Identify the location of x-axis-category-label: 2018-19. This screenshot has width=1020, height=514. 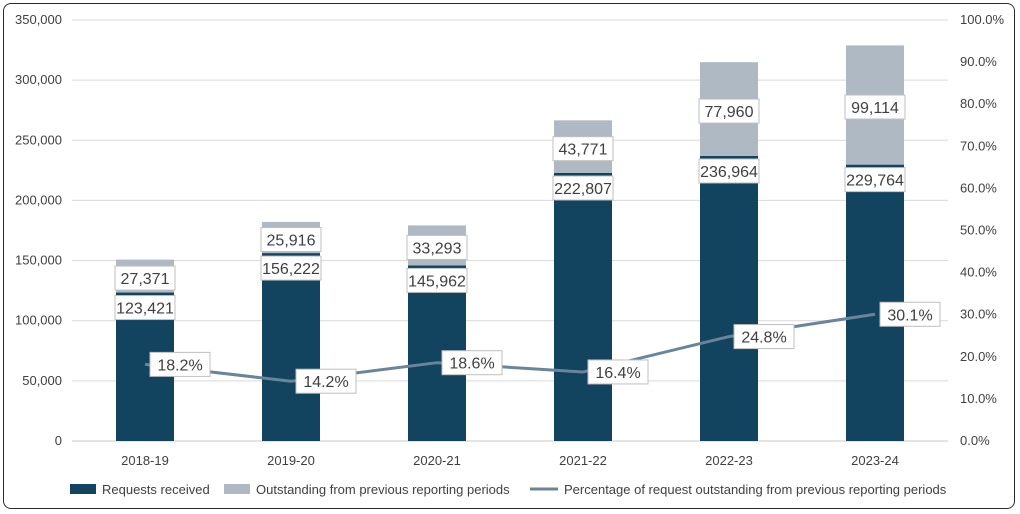
(145, 460).